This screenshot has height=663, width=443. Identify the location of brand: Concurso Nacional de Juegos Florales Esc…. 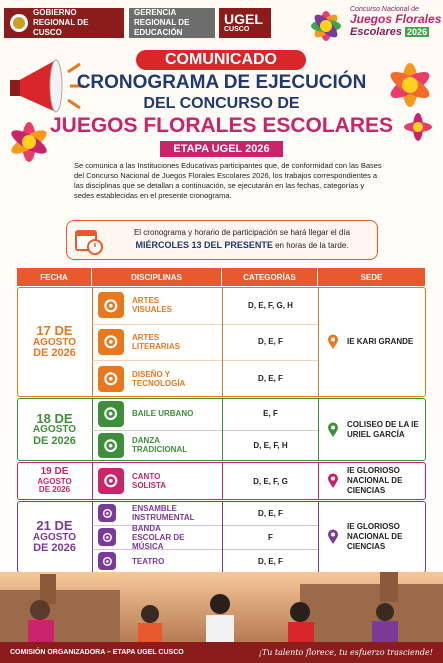
(396, 22).